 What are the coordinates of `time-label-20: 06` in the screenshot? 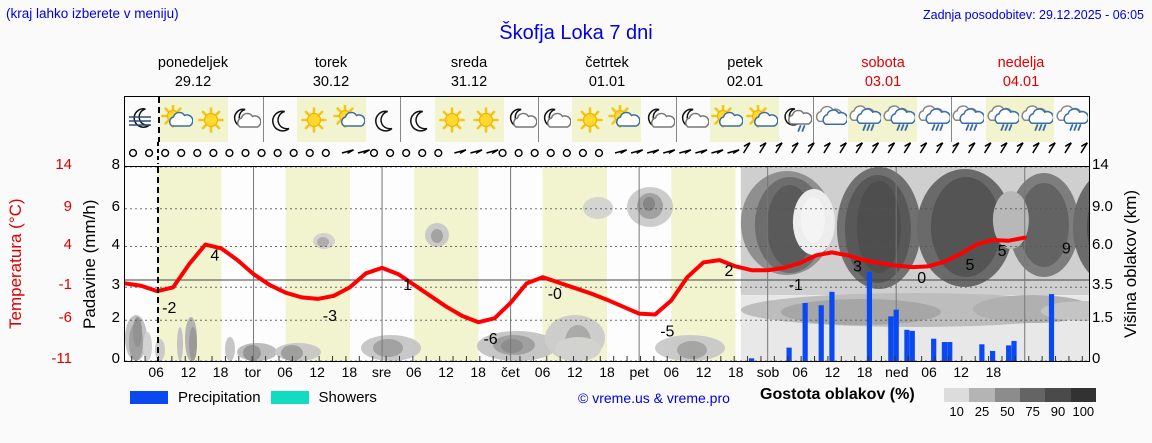 It's located at (800, 372).